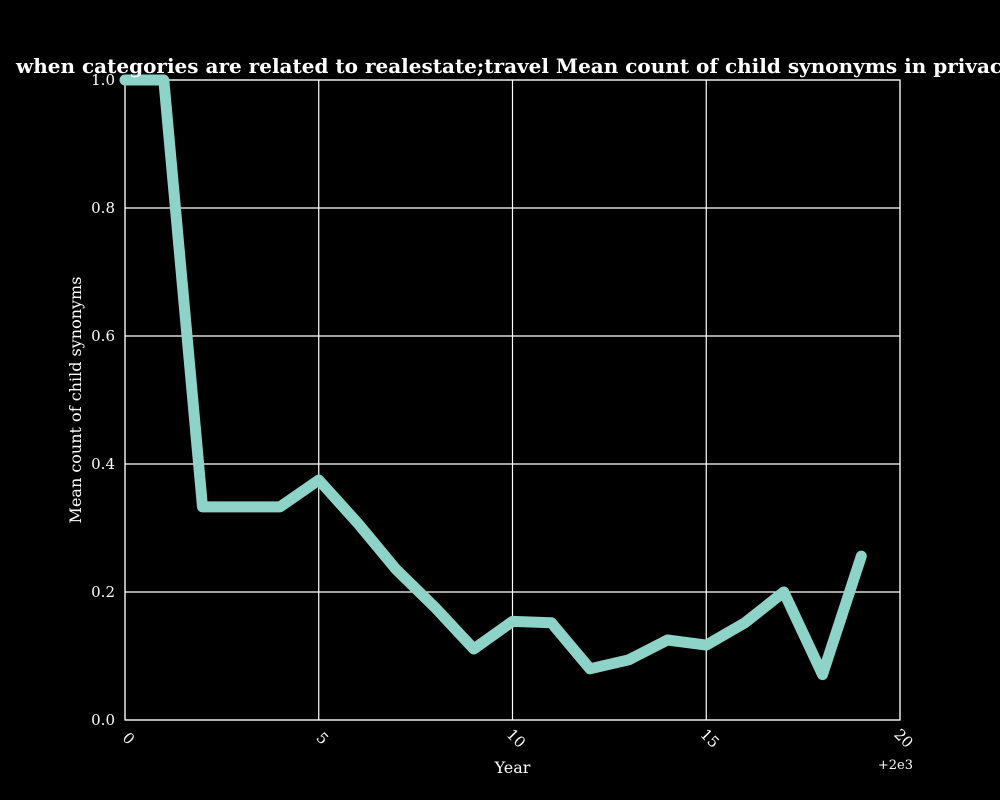 The width and height of the screenshot is (1000, 800). Describe the element at coordinates (75, 400) in the screenshot. I see `y-axis-label: Mean count of child synonyms` at that location.